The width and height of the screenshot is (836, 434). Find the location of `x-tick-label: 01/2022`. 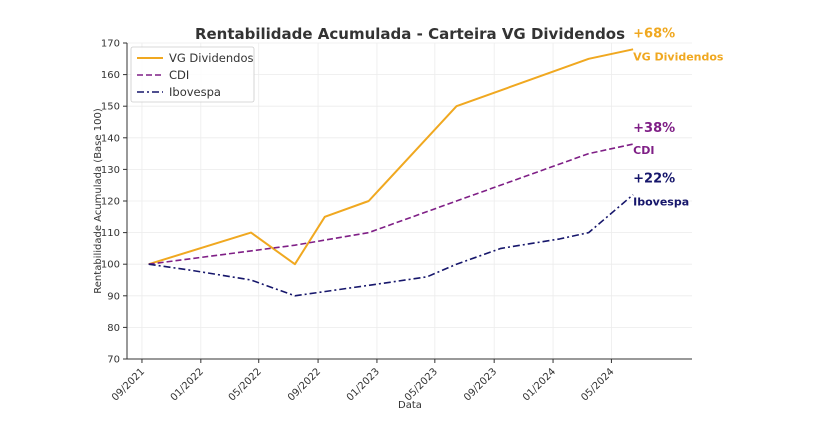

x-tick-label: 01/2022 is located at coordinates (187, 384).